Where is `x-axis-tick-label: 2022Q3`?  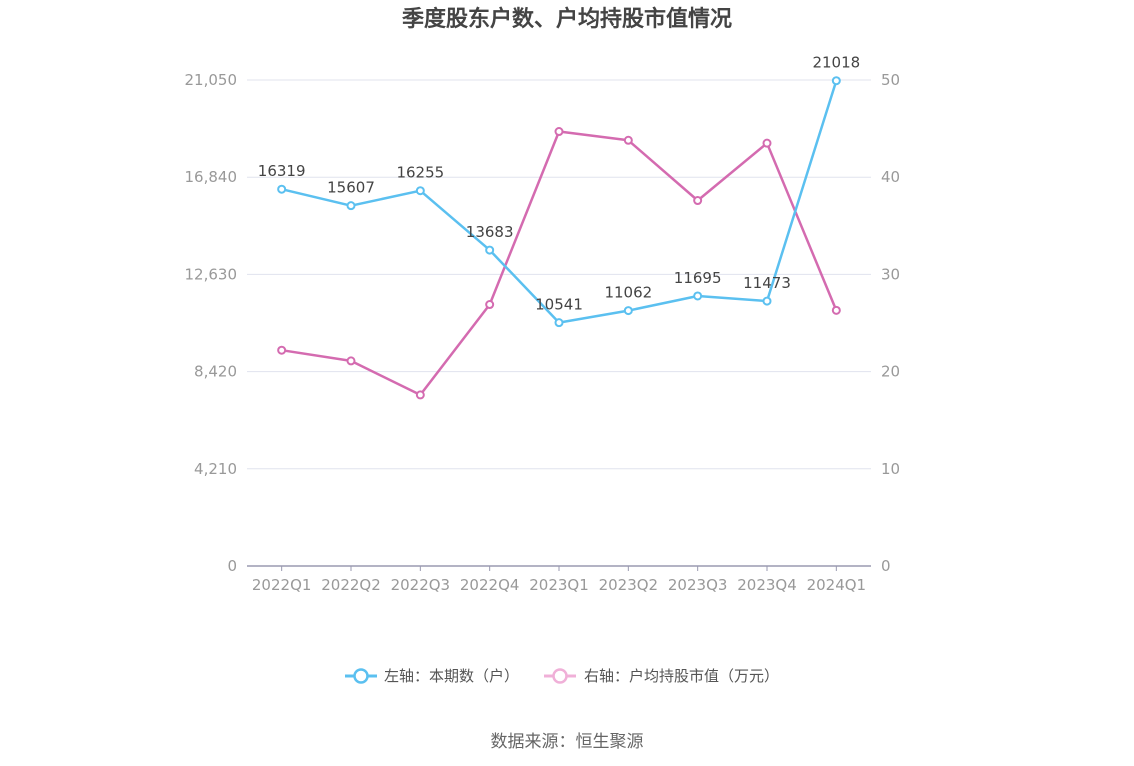
x-axis-tick-label: 2022Q3 is located at coordinates (421, 585).